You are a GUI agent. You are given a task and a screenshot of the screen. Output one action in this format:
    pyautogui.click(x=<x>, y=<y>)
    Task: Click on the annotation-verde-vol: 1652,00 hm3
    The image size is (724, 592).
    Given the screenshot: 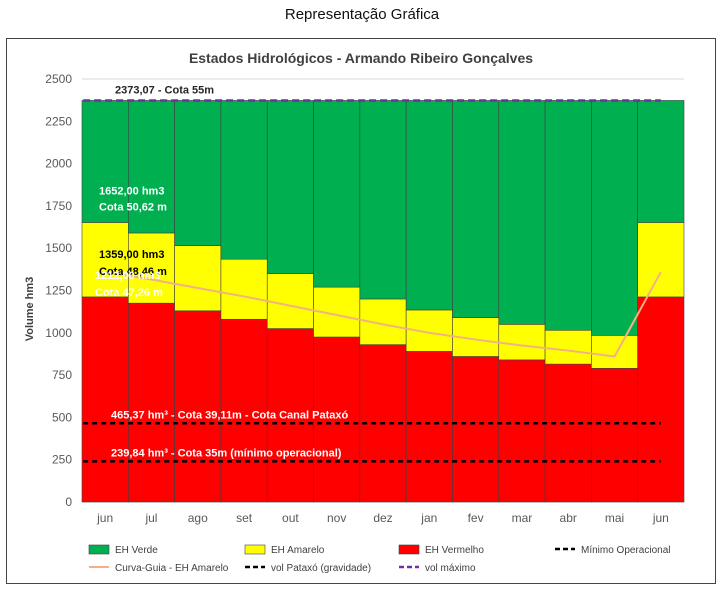 What is the action you would take?
    pyautogui.click(x=131, y=191)
    